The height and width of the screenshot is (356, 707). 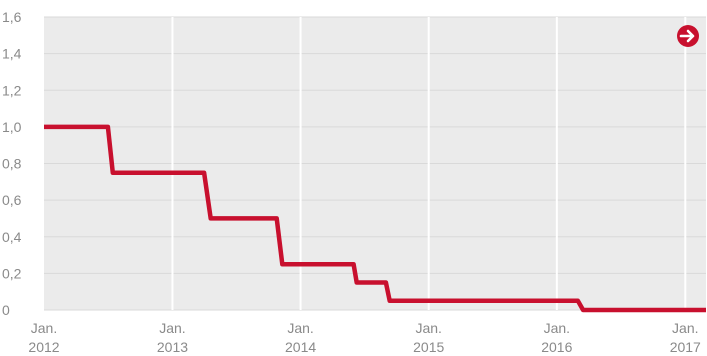 I want to click on y-axis-ticks: 0 0,2 0,4 0,6 0,8 1,0 1,2 1,4 1,6, so click(x=12, y=163).